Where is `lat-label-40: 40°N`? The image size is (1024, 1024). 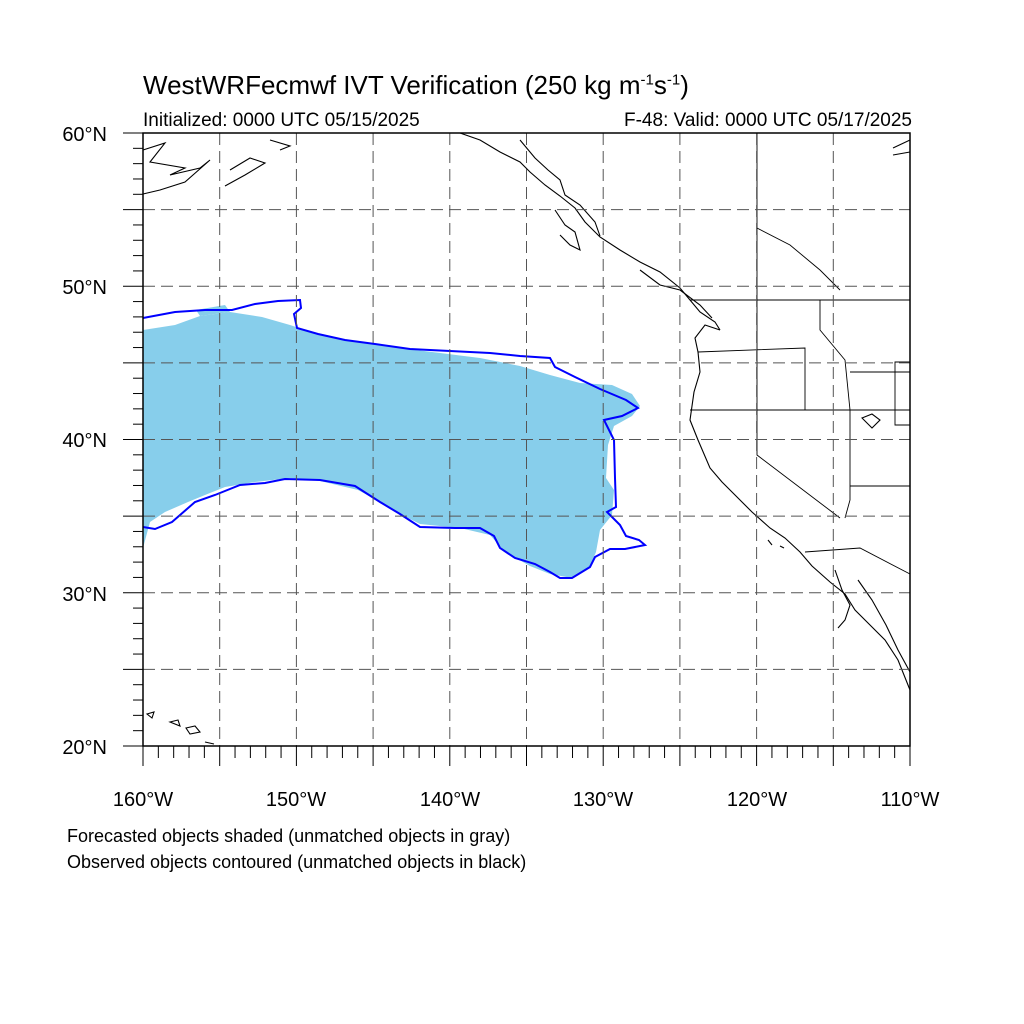
lat-label-40: 40°N is located at coordinates (84, 441).